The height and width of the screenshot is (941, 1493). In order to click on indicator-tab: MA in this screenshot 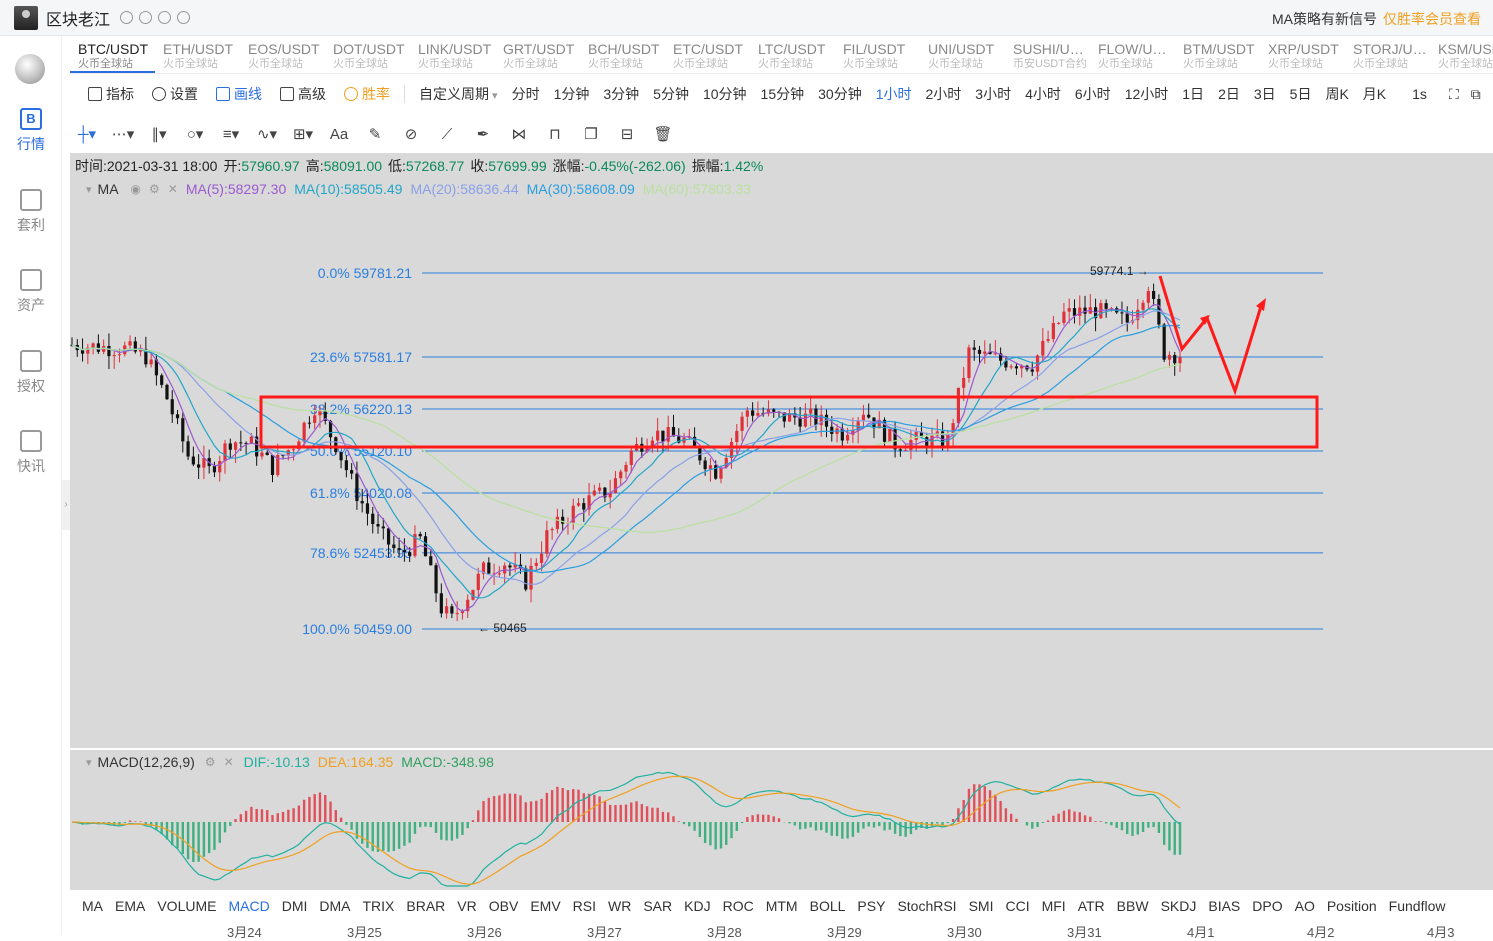, I will do `click(92, 906)`.